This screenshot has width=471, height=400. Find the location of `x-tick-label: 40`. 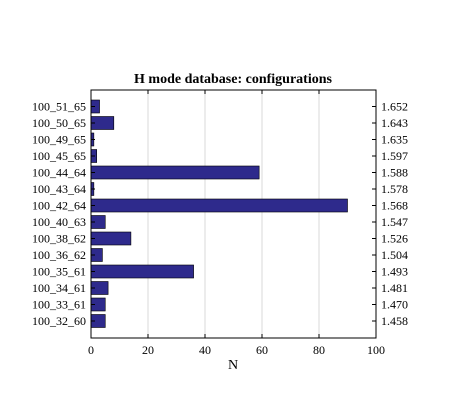

x-tick-label: 40 is located at coordinates (205, 350).